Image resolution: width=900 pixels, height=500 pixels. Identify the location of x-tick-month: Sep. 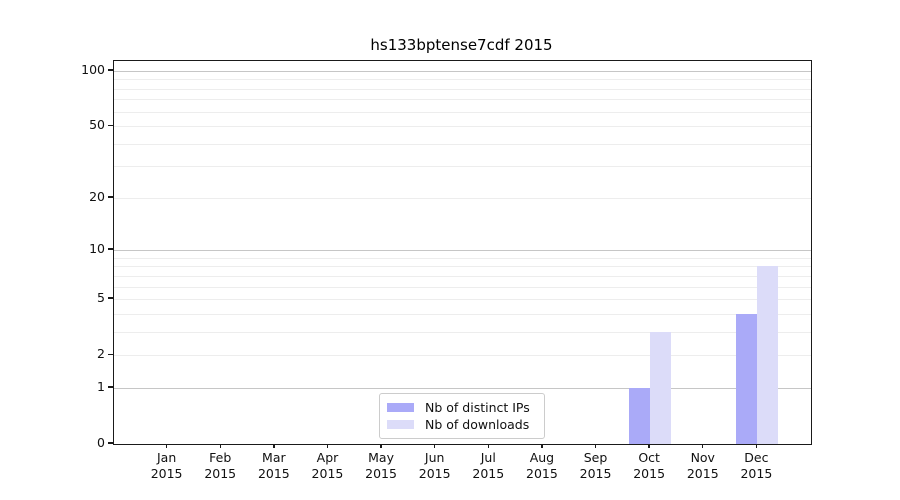
(595, 457).